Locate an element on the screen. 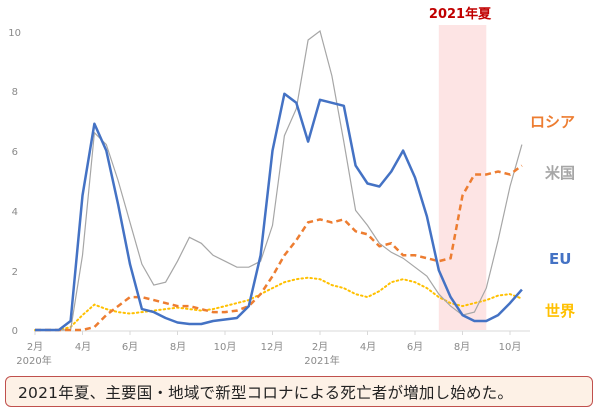 The image size is (600, 415). legend-world: 世界 is located at coordinates (560, 311).